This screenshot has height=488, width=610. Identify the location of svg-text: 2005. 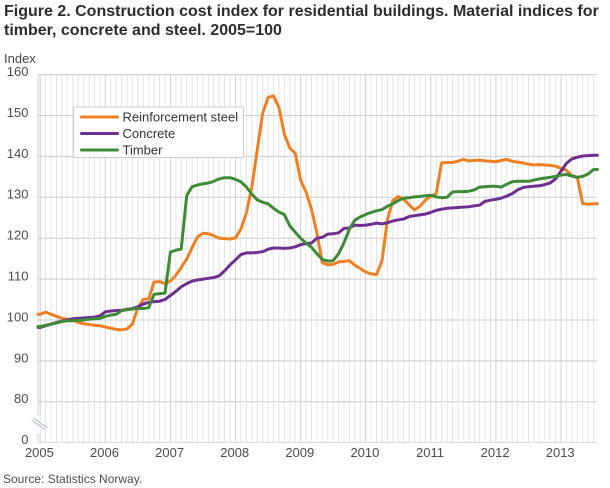
(39, 452).